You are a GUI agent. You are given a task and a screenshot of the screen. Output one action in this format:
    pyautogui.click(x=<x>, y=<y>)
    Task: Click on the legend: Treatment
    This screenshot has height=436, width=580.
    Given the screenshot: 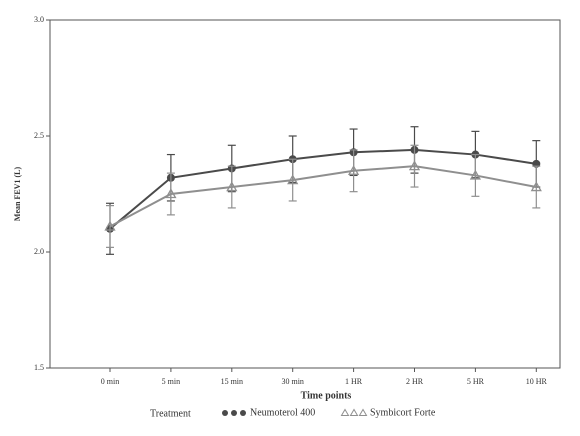 What is the action you would take?
    pyautogui.click(x=170, y=413)
    